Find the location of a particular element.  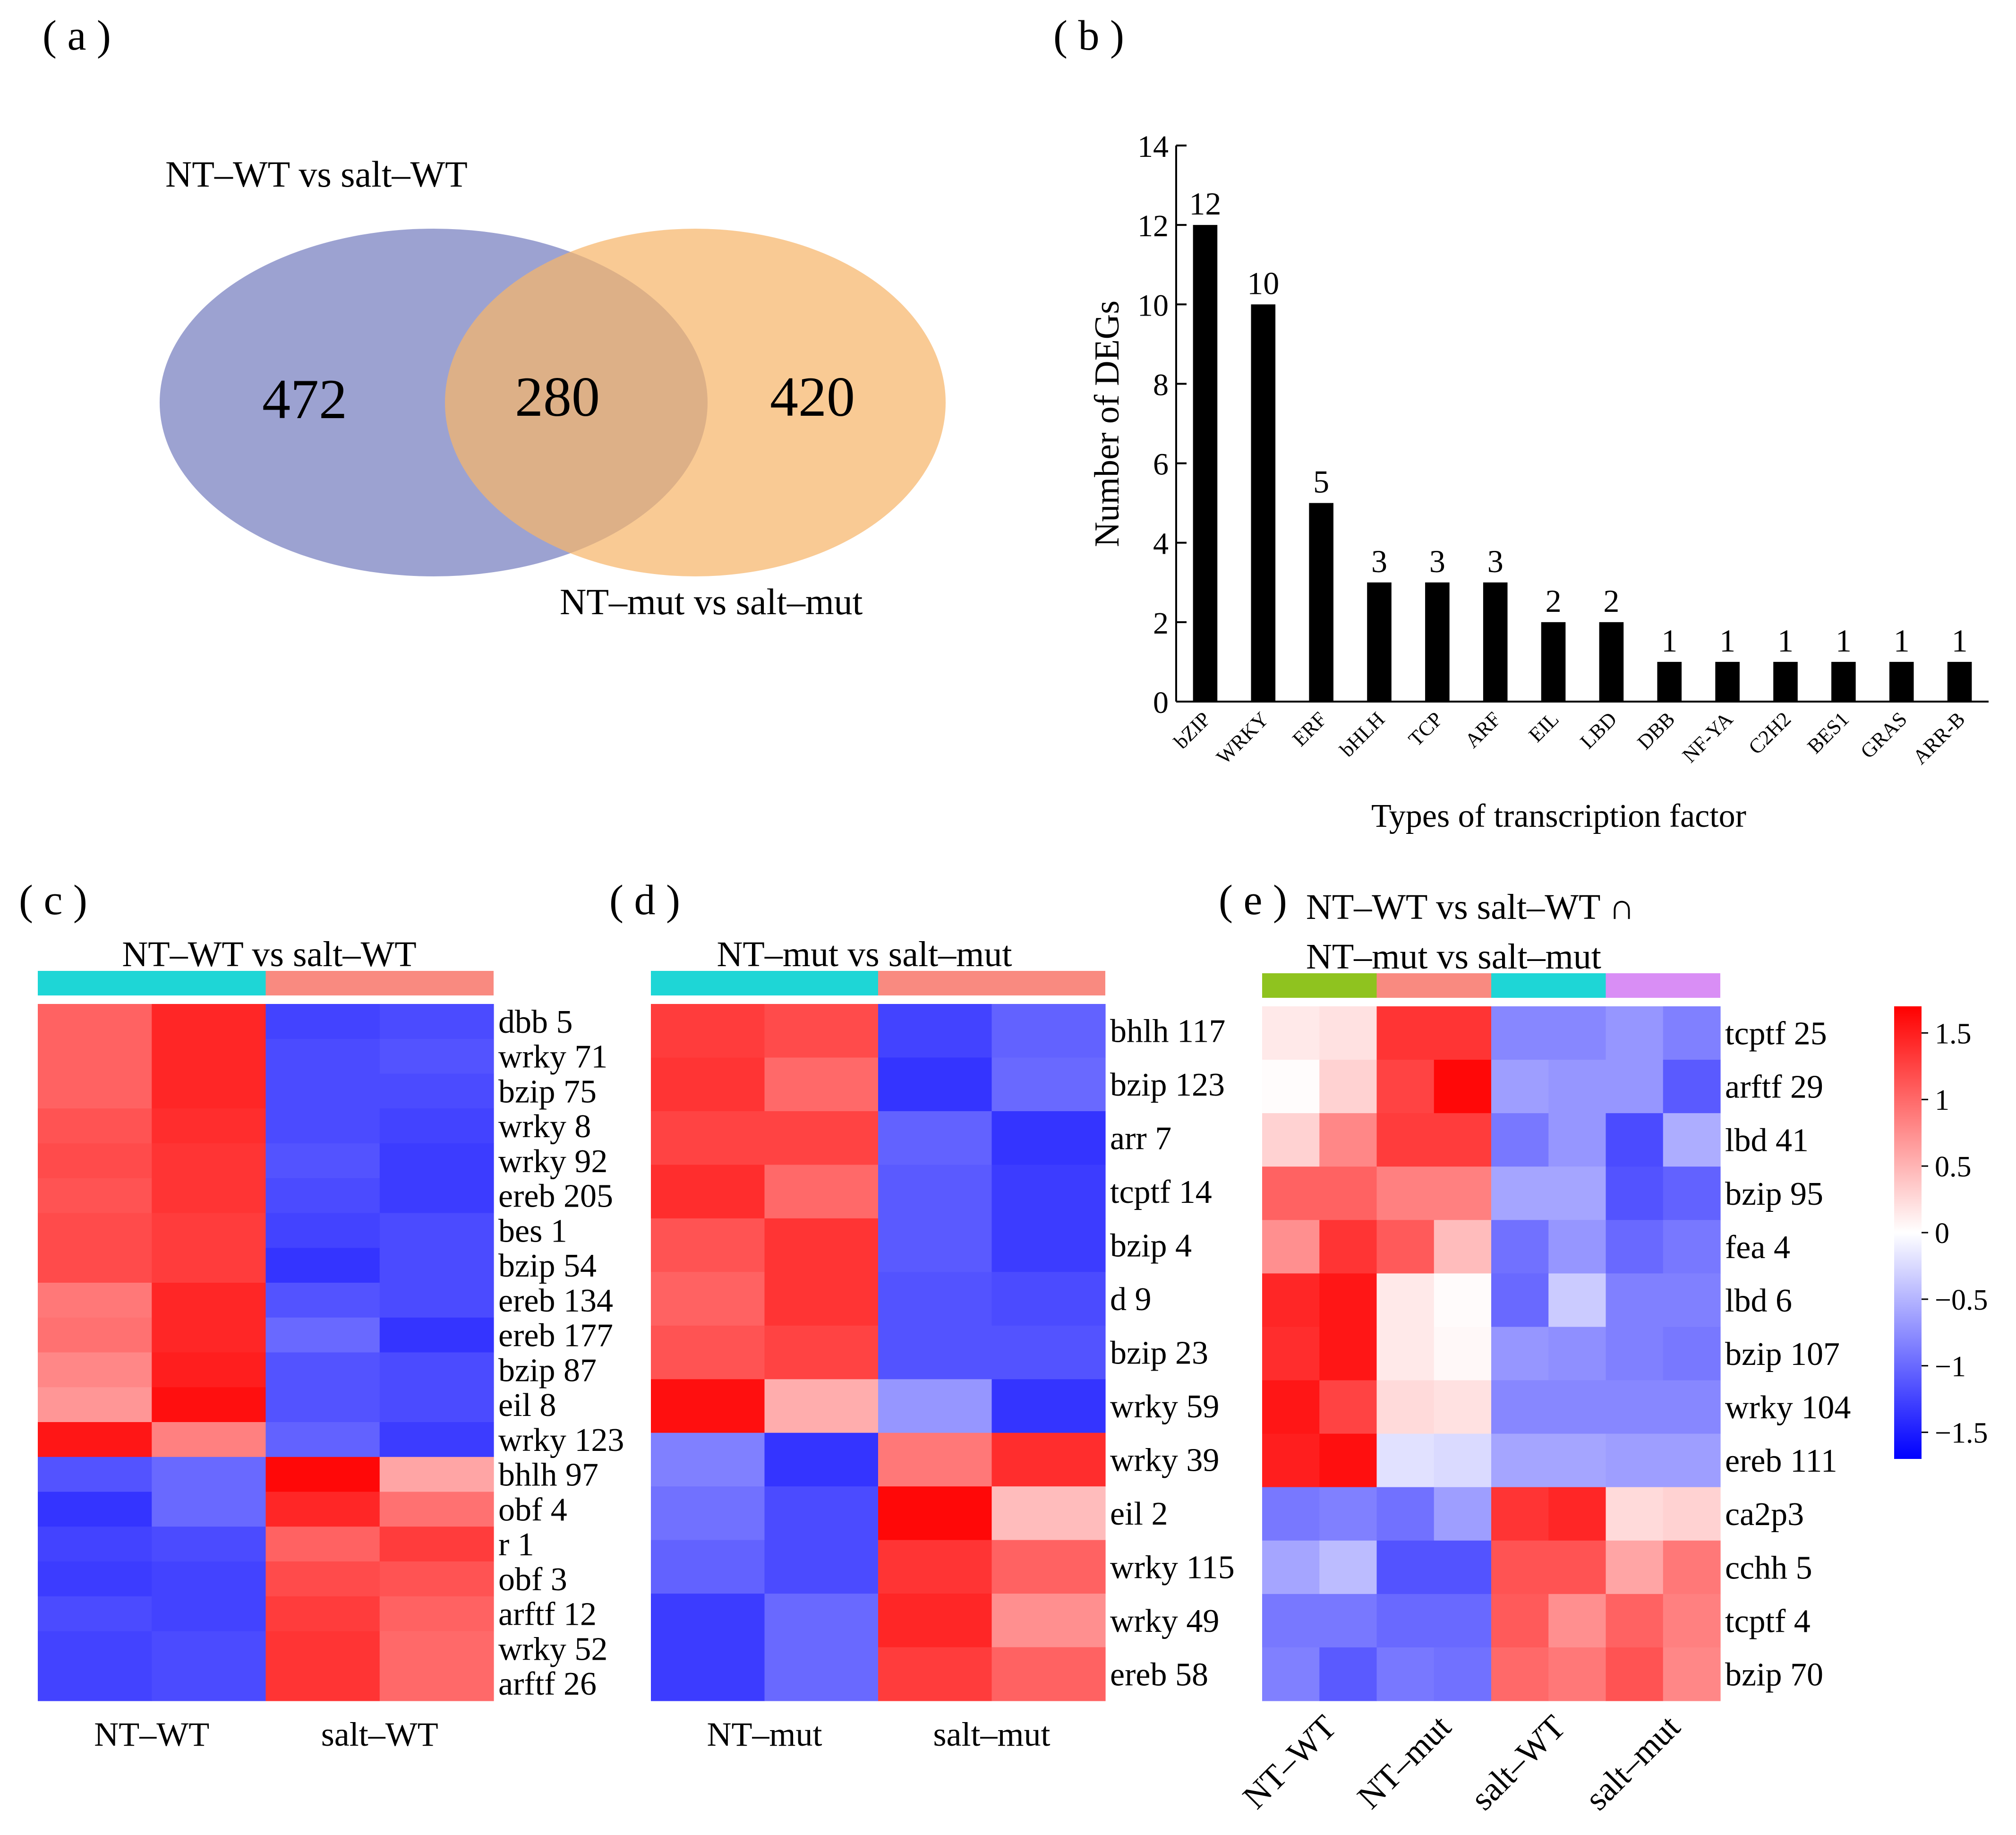

panel-e-label: ( e ) is located at coordinates (1253, 901).